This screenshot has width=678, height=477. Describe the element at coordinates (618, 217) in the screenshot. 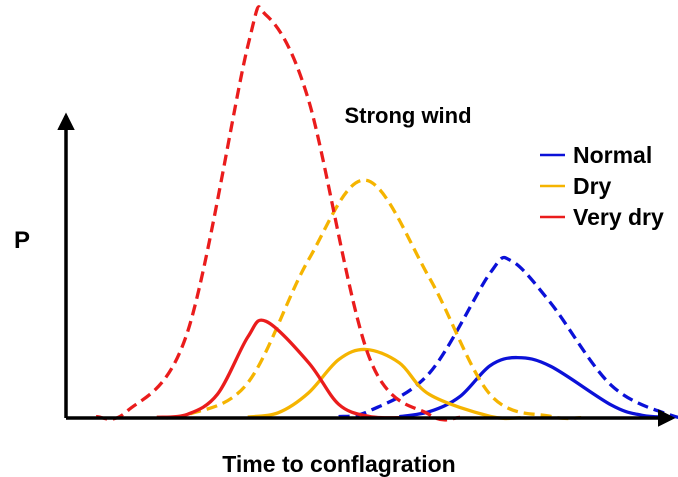

I see `legend-label-very-dry: Very dry` at that location.